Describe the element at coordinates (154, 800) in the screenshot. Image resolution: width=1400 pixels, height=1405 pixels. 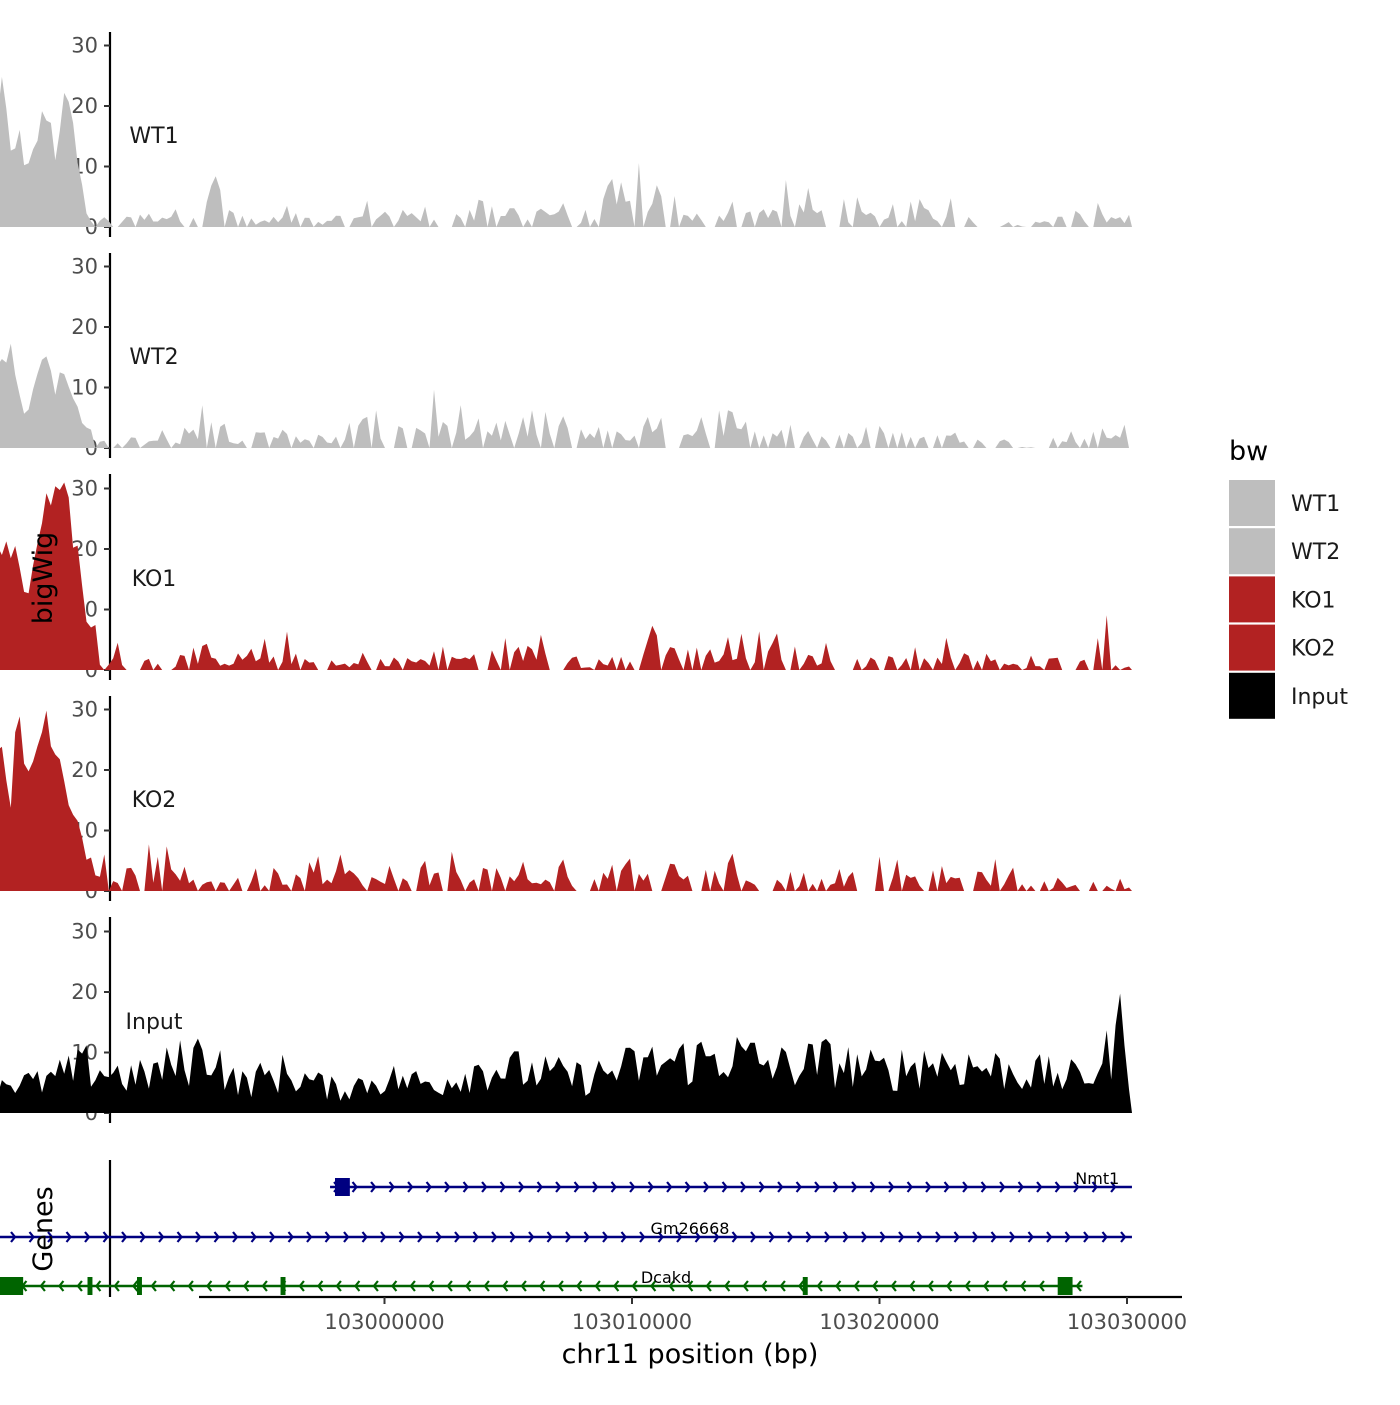
I see `track-label: KO2` at that location.